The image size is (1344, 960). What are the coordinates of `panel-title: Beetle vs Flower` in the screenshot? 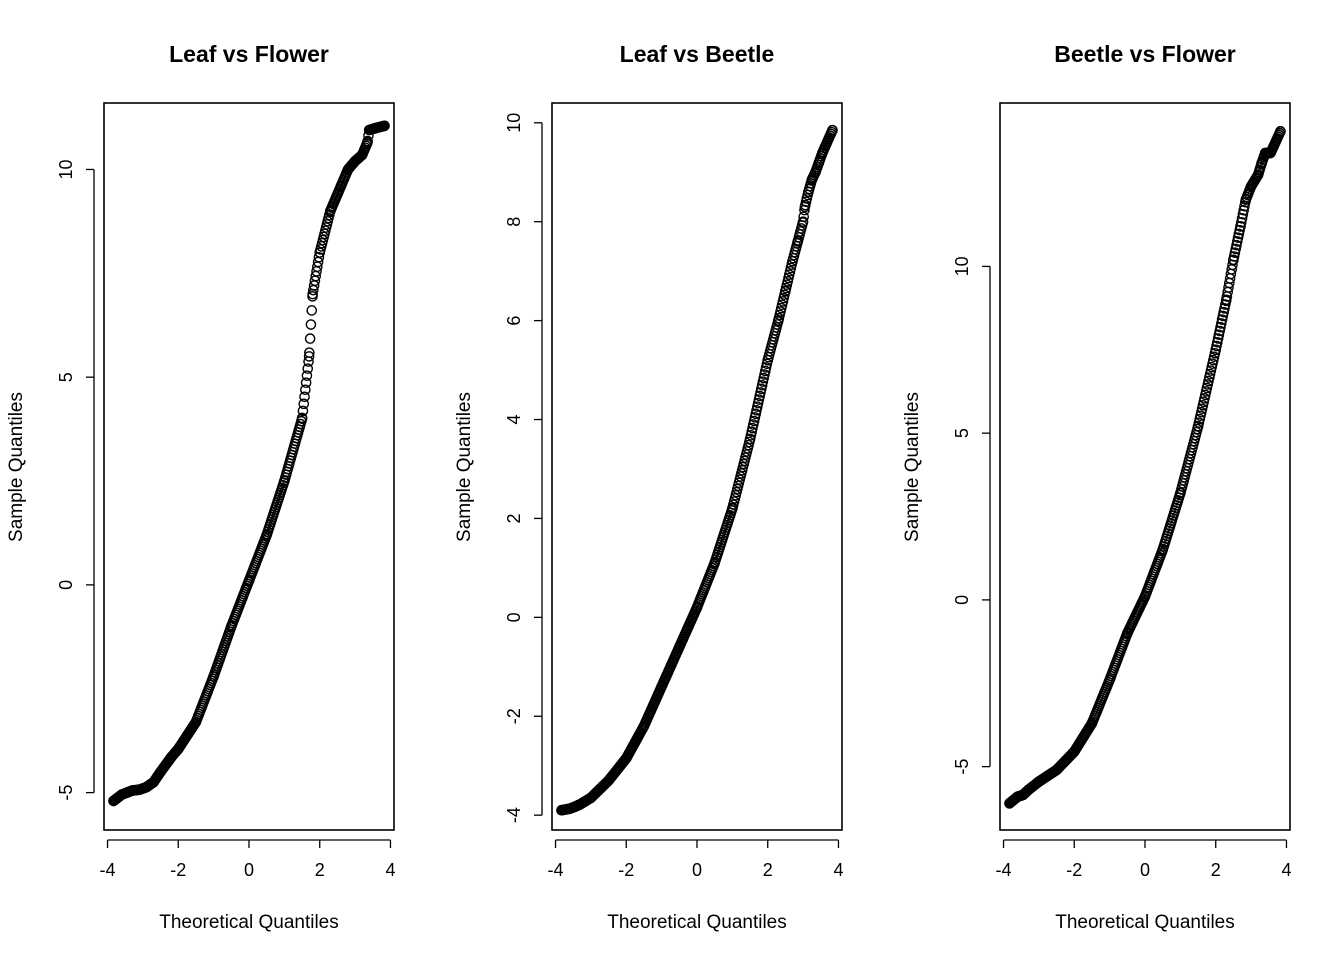 It's located at (1145, 54).